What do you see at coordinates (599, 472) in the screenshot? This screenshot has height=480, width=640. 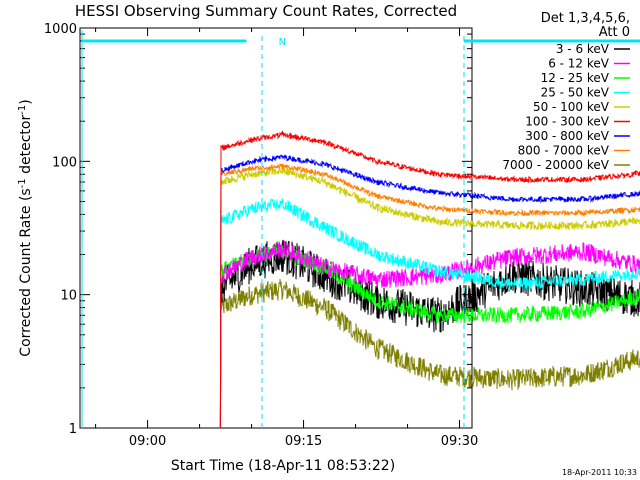 I see `footer-timestamp: 18-Apr-2011 10:33` at bounding box center [599, 472].